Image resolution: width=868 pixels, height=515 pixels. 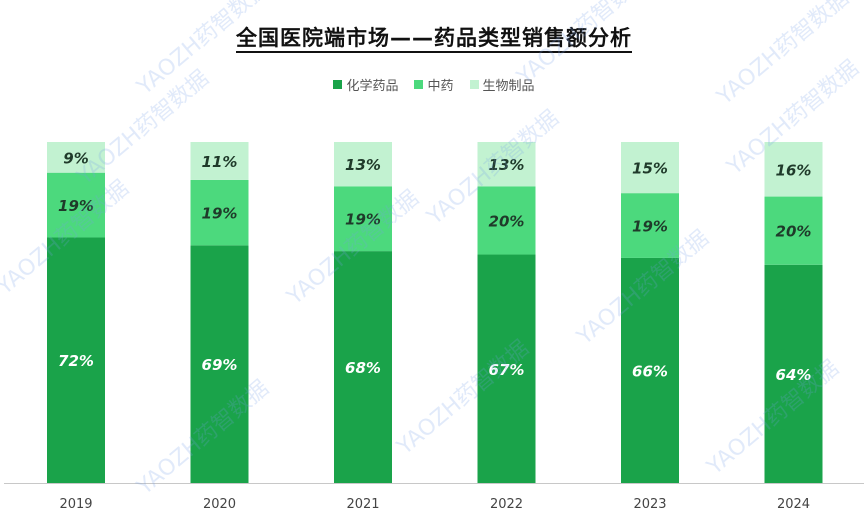 I want to click on x-tick-label-2020: 2020, so click(x=219, y=504).